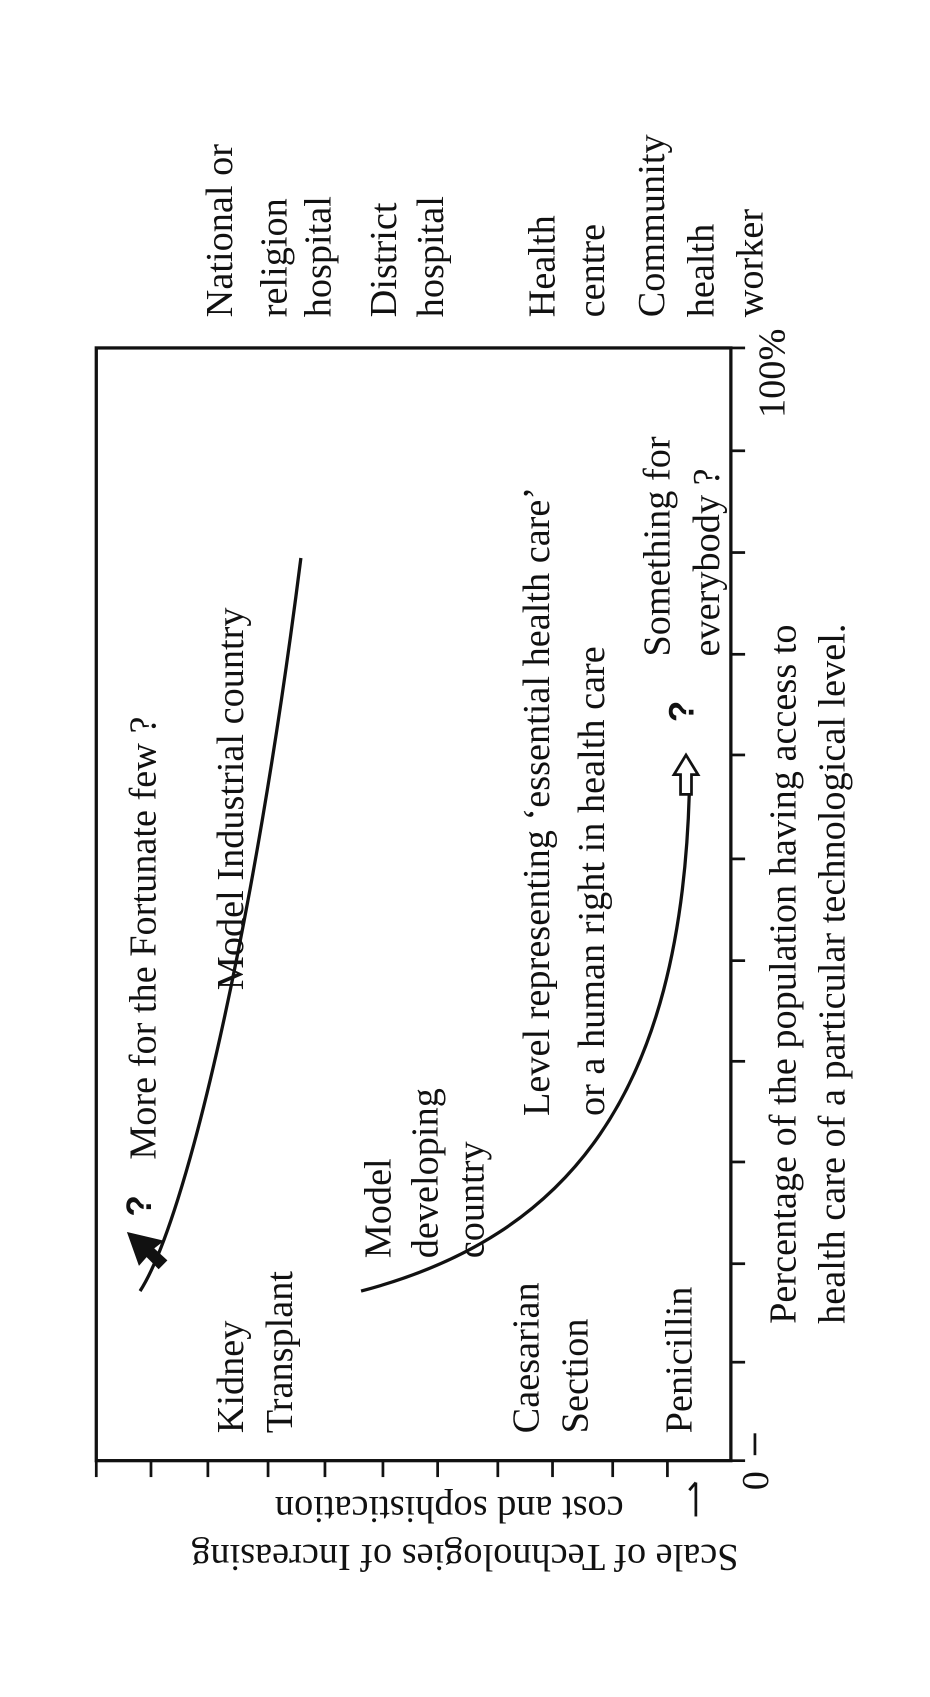 Image resolution: width=930 pixels, height=1697 pixels. What do you see at coordinates (592, 270) in the screenshot?
I see `level-label: centre` at bounding box center [592, 270].